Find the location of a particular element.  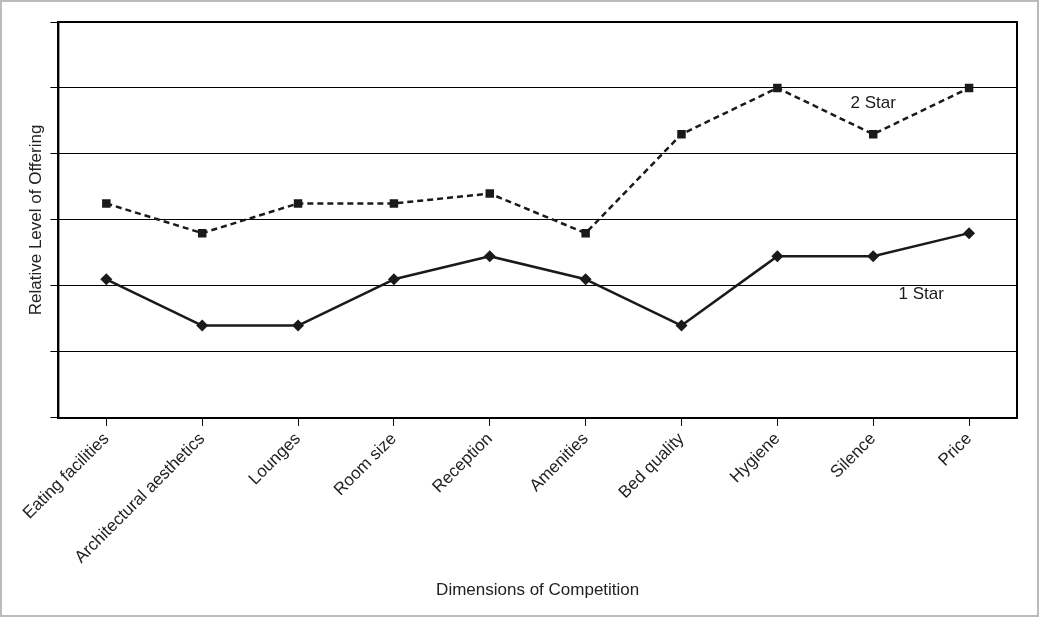

x-axis-title: Dimensions of Competition is located at coordinates (538, 590).